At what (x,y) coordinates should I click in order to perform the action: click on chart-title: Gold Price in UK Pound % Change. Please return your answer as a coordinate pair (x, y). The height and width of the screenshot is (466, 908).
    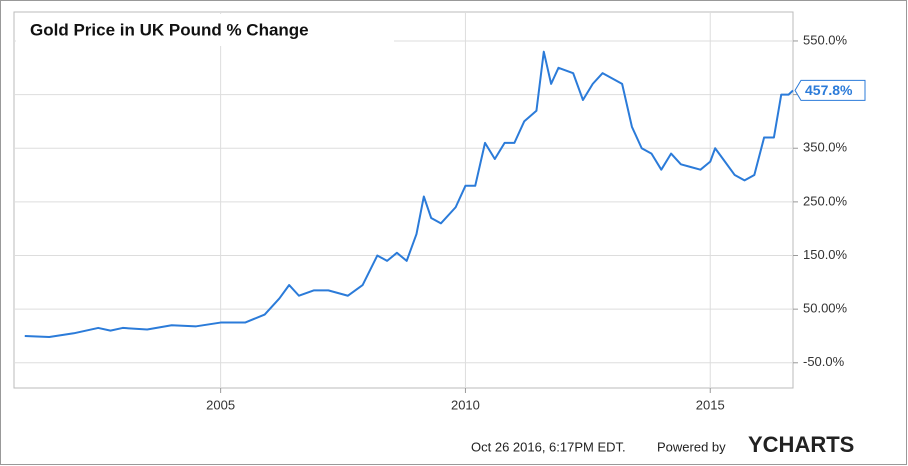
    Looking at the image, I should click on (169, 29).